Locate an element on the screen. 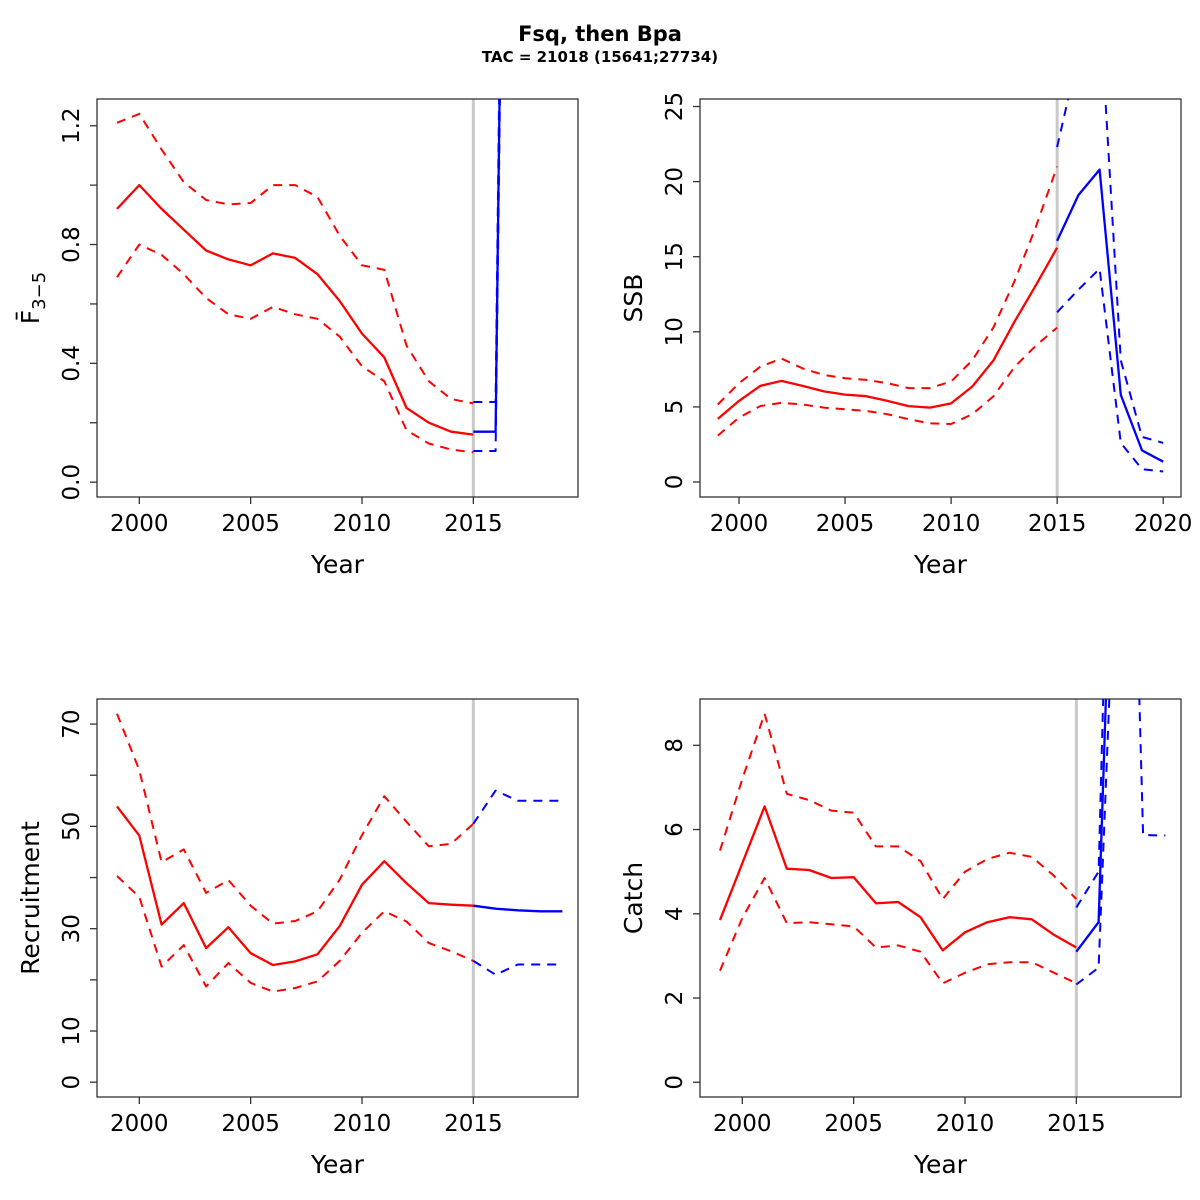  ssb-series-group is located at coordinates (940, 286).